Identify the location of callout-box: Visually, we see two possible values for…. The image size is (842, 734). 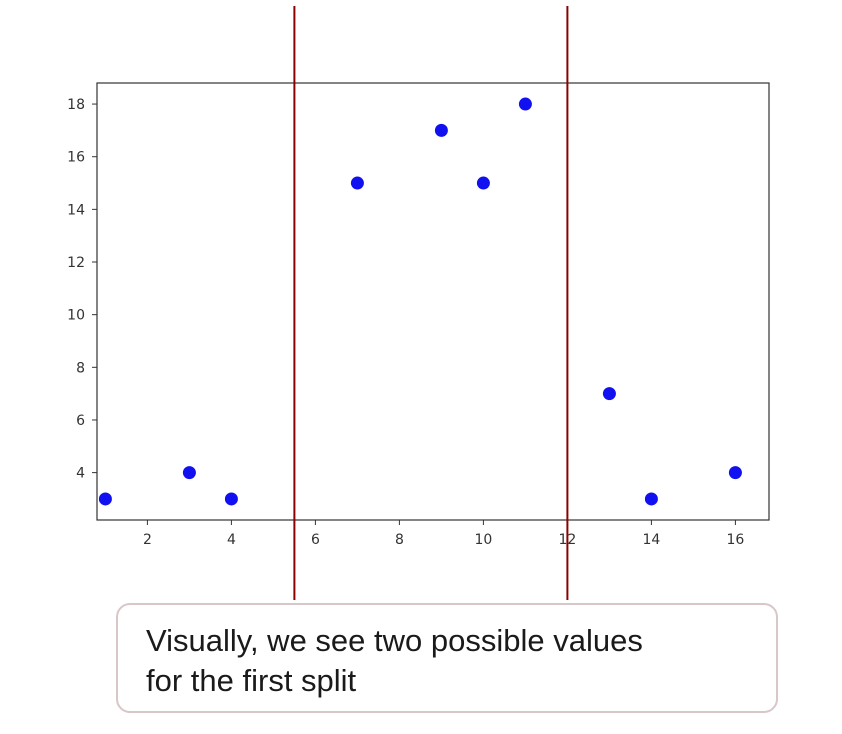
(447, 658).